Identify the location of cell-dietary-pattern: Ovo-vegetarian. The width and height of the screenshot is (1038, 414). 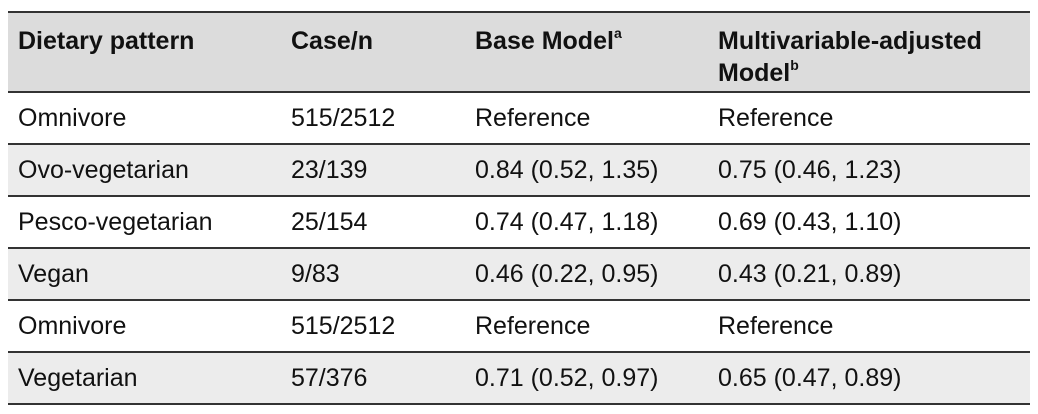
(144, 170).